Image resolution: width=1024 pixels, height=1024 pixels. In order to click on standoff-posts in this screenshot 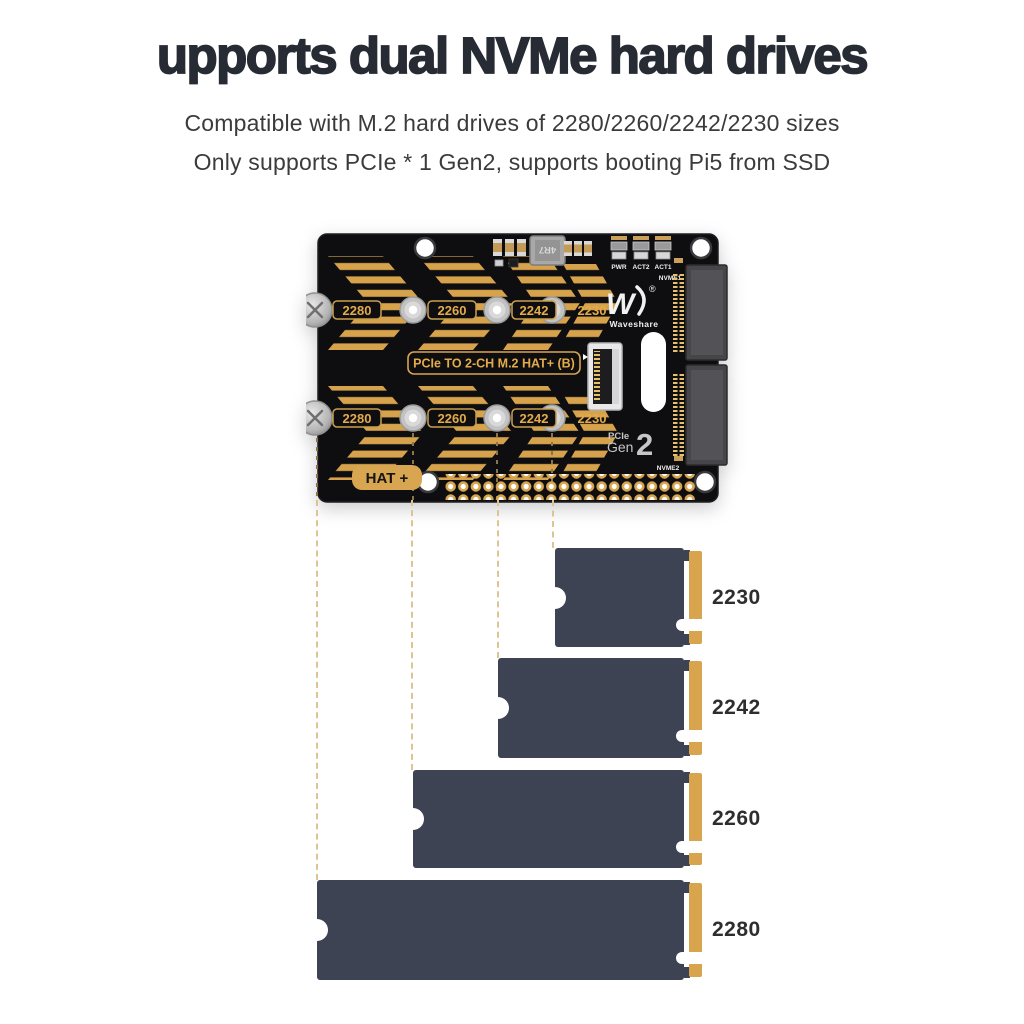, I will do `click(482, 364)`.